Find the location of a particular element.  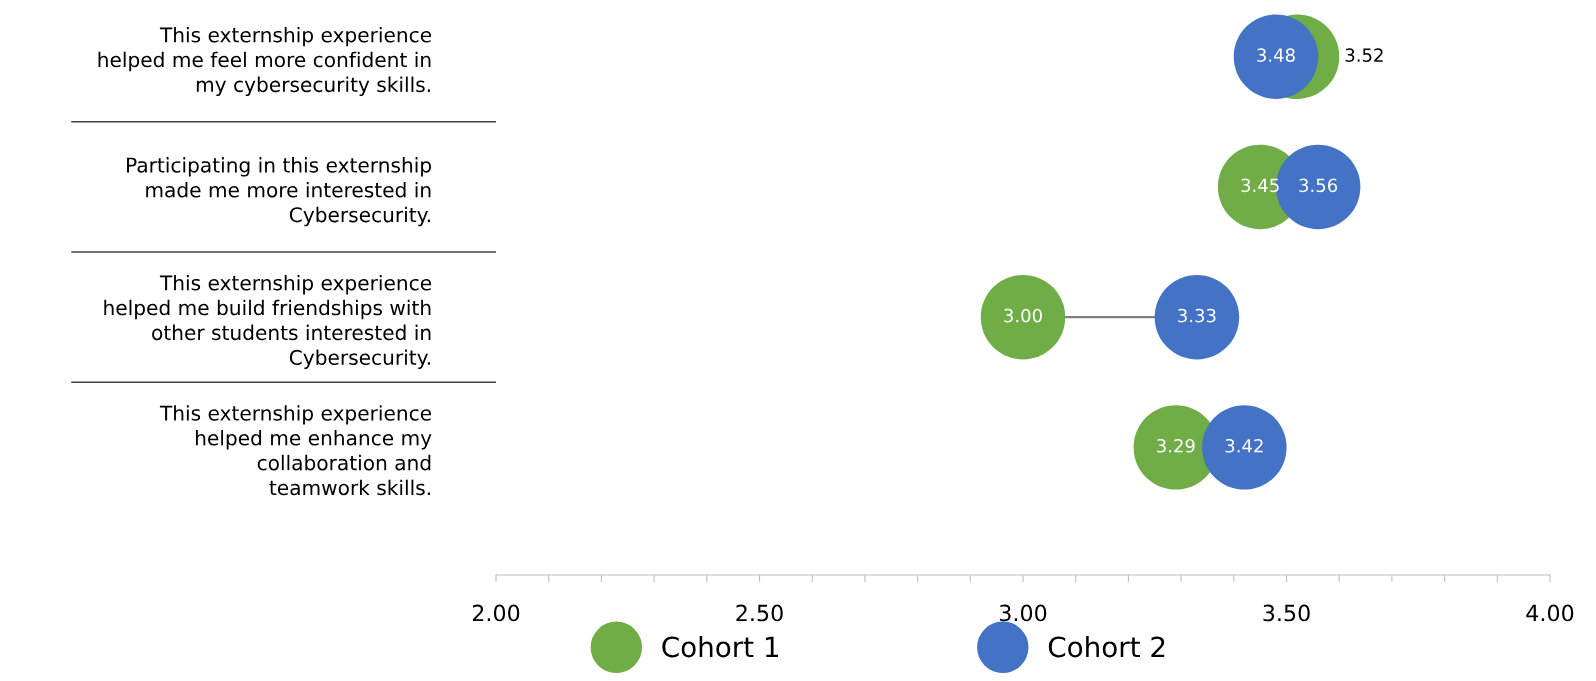

y-tick-label: This externship experience helped me enhance my collaboration and teamwork skills. is located at coordinates (295, 450).